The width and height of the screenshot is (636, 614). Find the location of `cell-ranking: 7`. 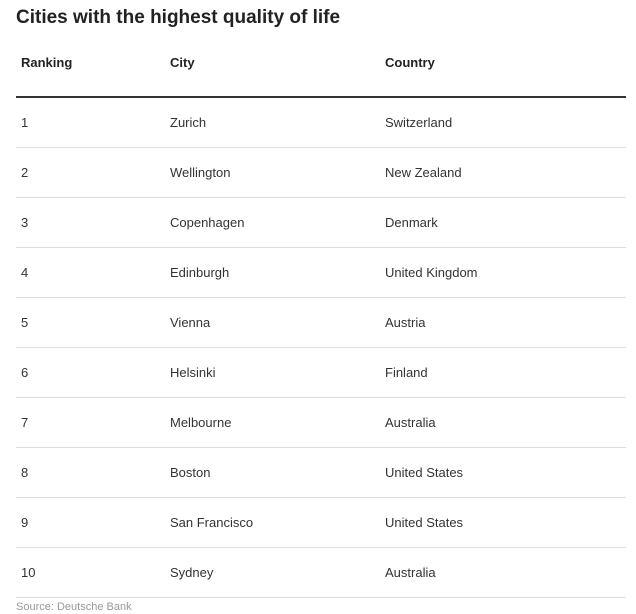

cell-ranking: 7 is located at coordinates (90, 422).